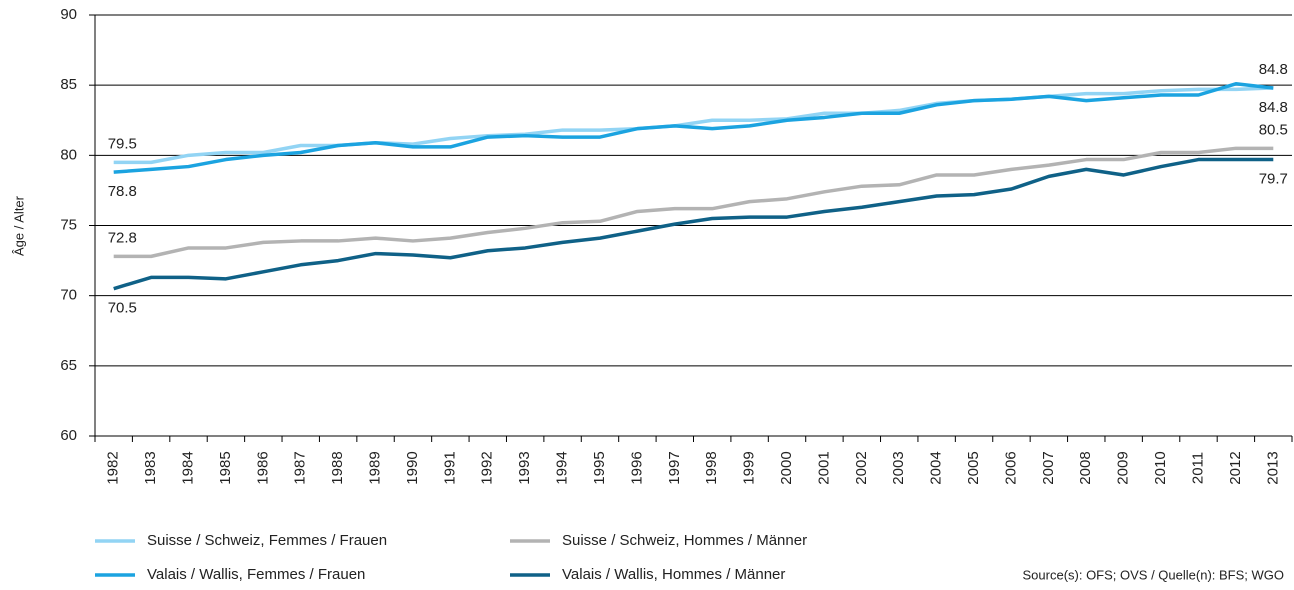 This screenshot has width=1294, height=590. What do you see at coordinates (487, 467) in the screenshot?
I see `x-tick-label: 1992` at bounding box center [487, 467].